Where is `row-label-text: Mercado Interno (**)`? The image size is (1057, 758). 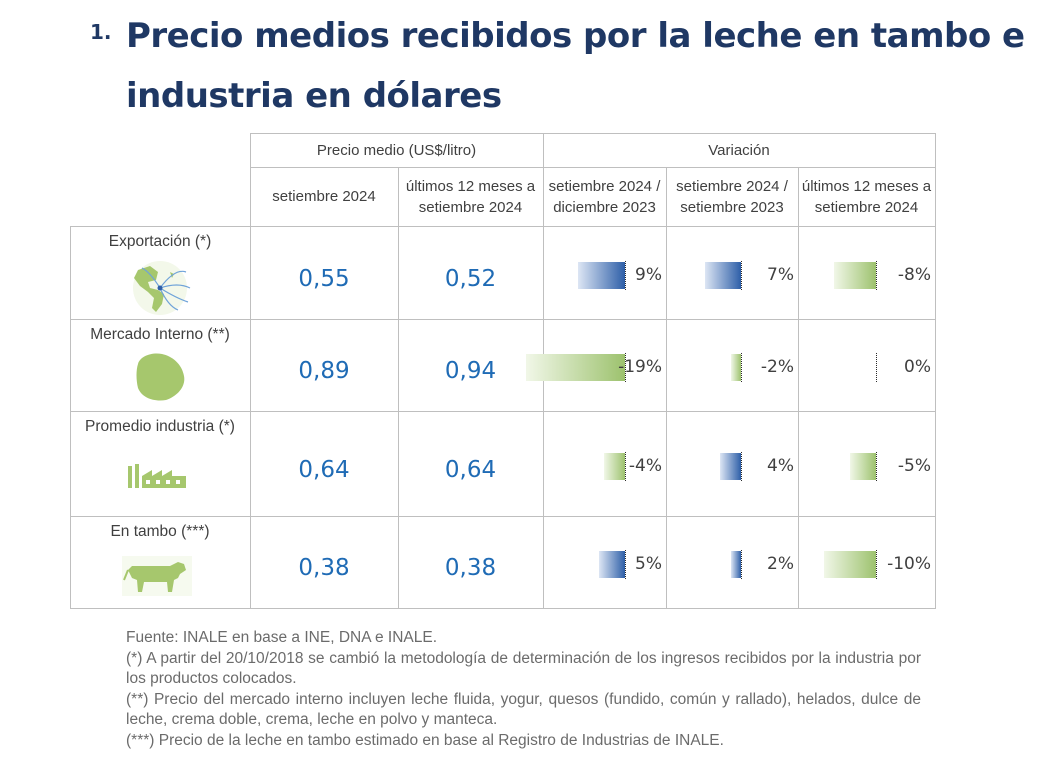 row-label-text: Mercado Interno (**) is located at coordinates (160, 334).